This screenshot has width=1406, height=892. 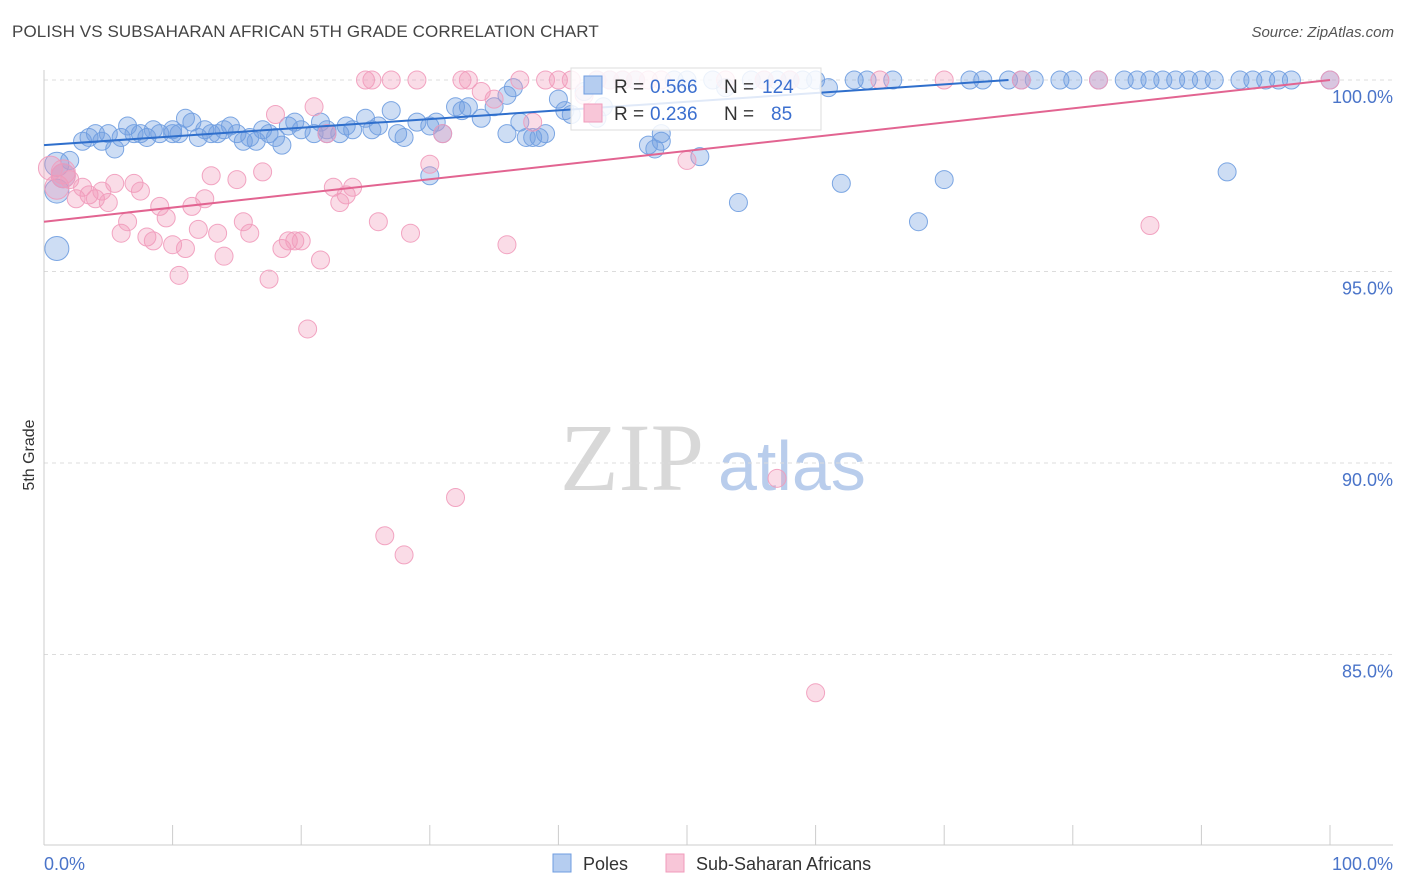 What do you see at coordinates (1322, 32) in the screenshot?
I see `source-credit: Source: ZipAtlas.com` at bounding box center [1322, 32].